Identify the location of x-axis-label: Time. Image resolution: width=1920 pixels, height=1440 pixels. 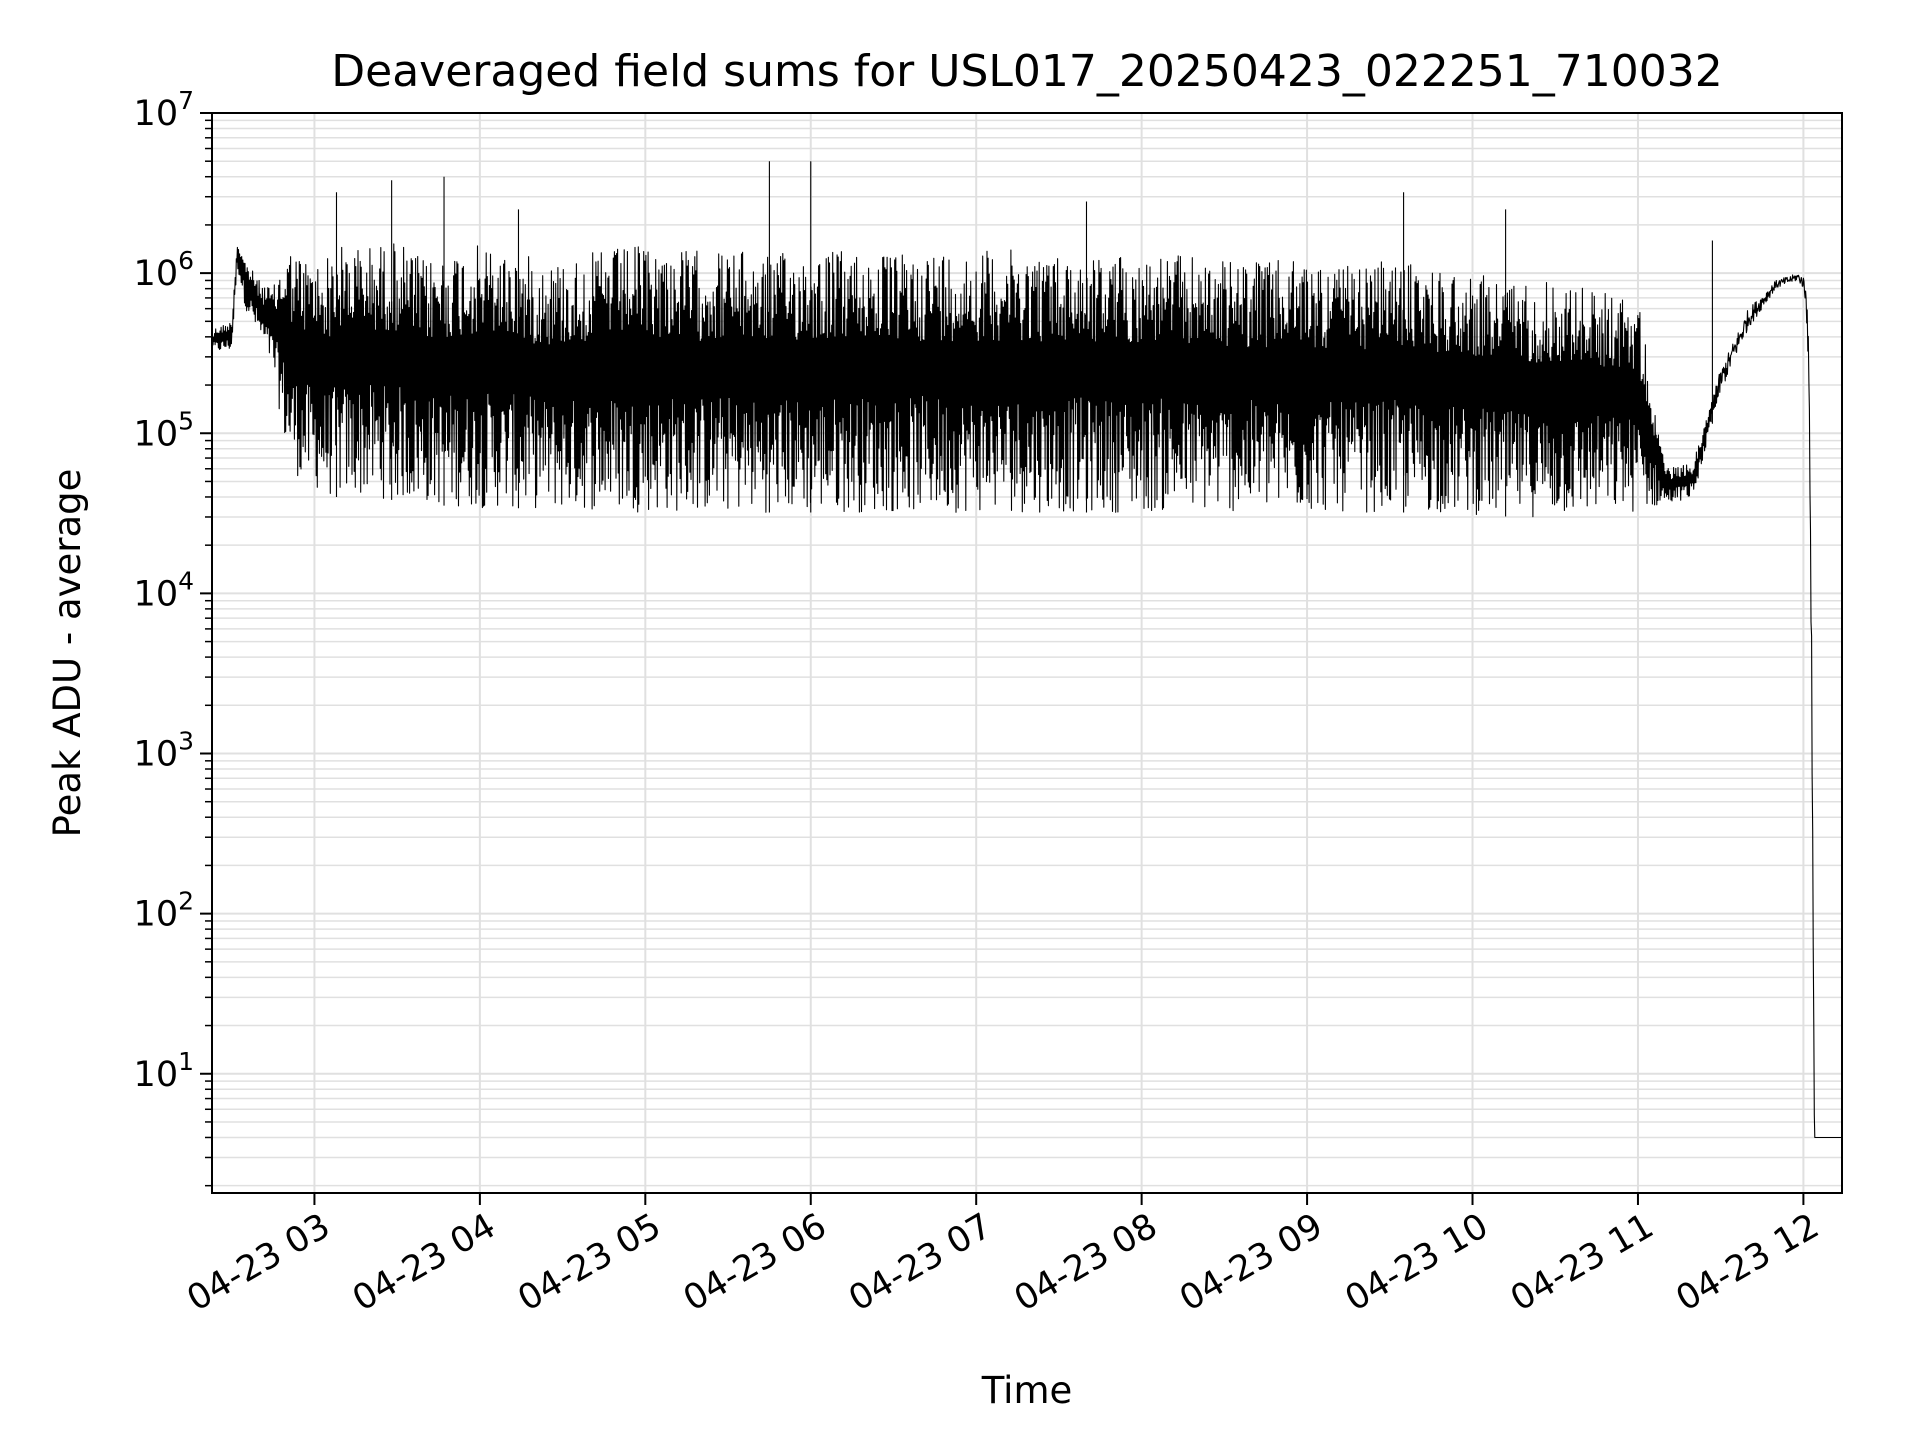
(1027, 1390).